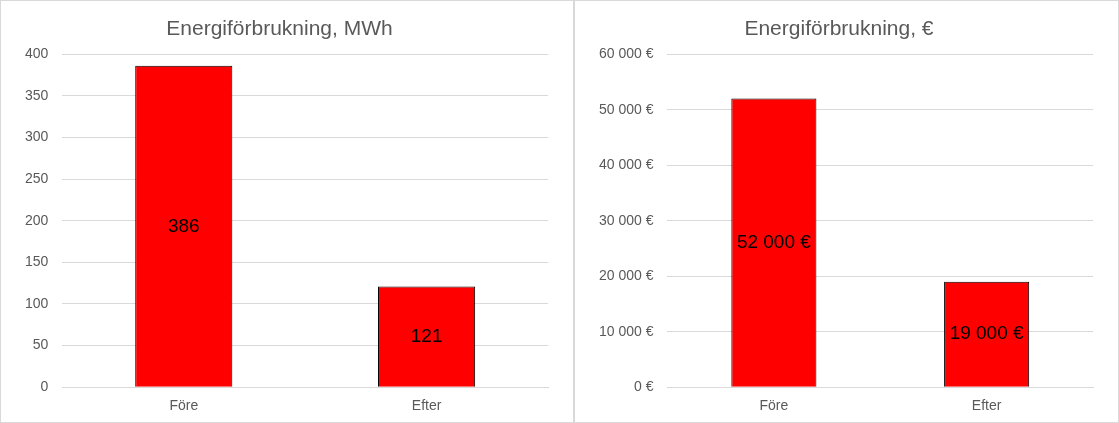 The height and width of the screenshot is (423, 1119). What do you see at coordinates (37, 94) in the screenshot?
I see `y-tick-label: 350` at bounding box center [37, 94].